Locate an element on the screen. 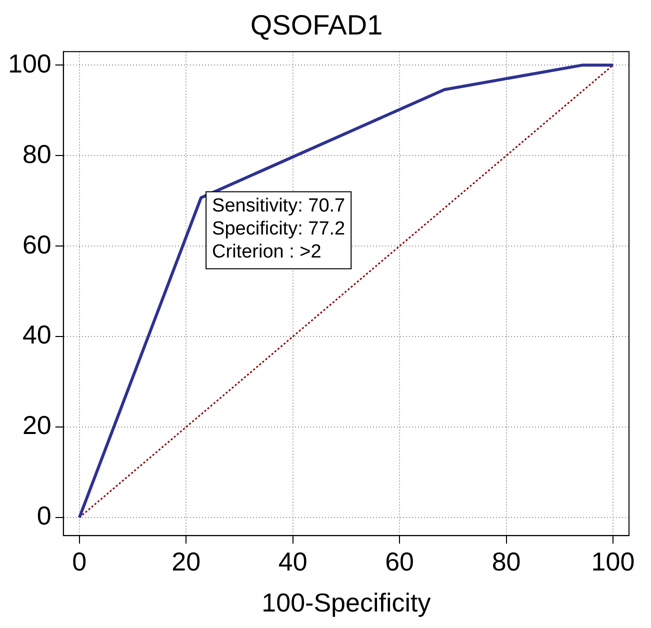 The width and height of the screenshot is (651, 628). y-tick-label: 100 is located at coordinates (30, 63).